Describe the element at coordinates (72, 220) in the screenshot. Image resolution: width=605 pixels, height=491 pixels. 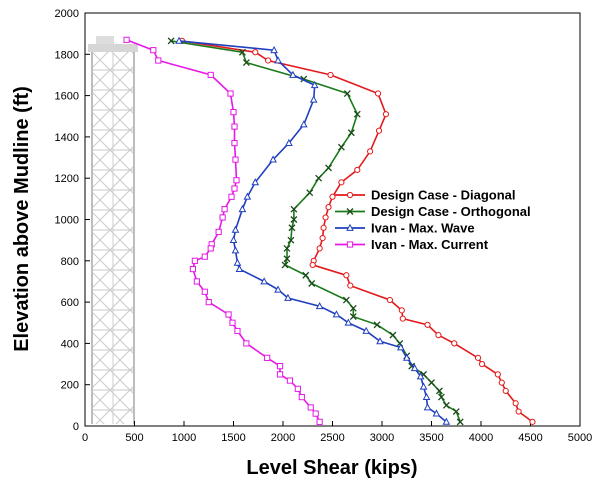
I see `y-axis: 0 200 400 600 800 1000 1200 1400 1600 1800 2000` at that location.